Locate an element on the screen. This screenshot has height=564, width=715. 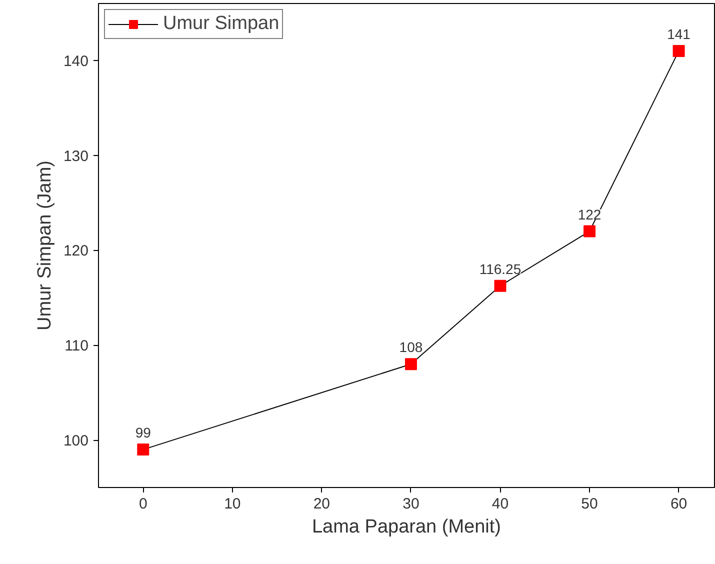
y-tick-label: 140 is located at coordinates (76, 61).